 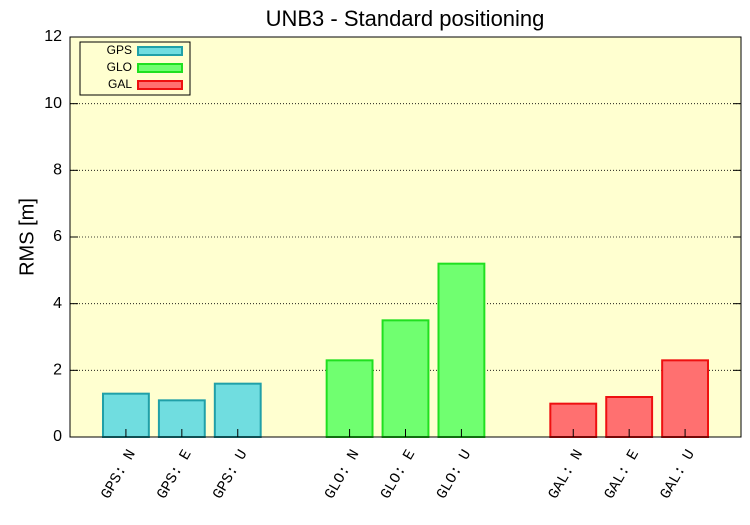 I want to click on legend-label: GLO, so click(x=119, y=67).